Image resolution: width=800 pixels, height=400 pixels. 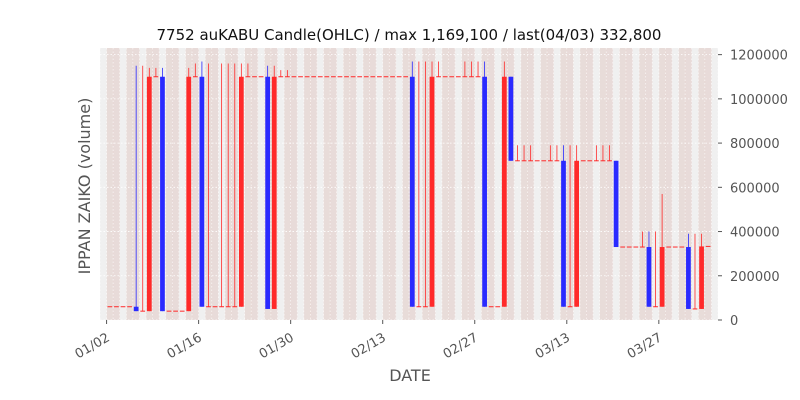 What do you see at coordinates (645, 346) in the screenshot?
I see `x-tick-label: 03/27` at bounding box center [645, 346].